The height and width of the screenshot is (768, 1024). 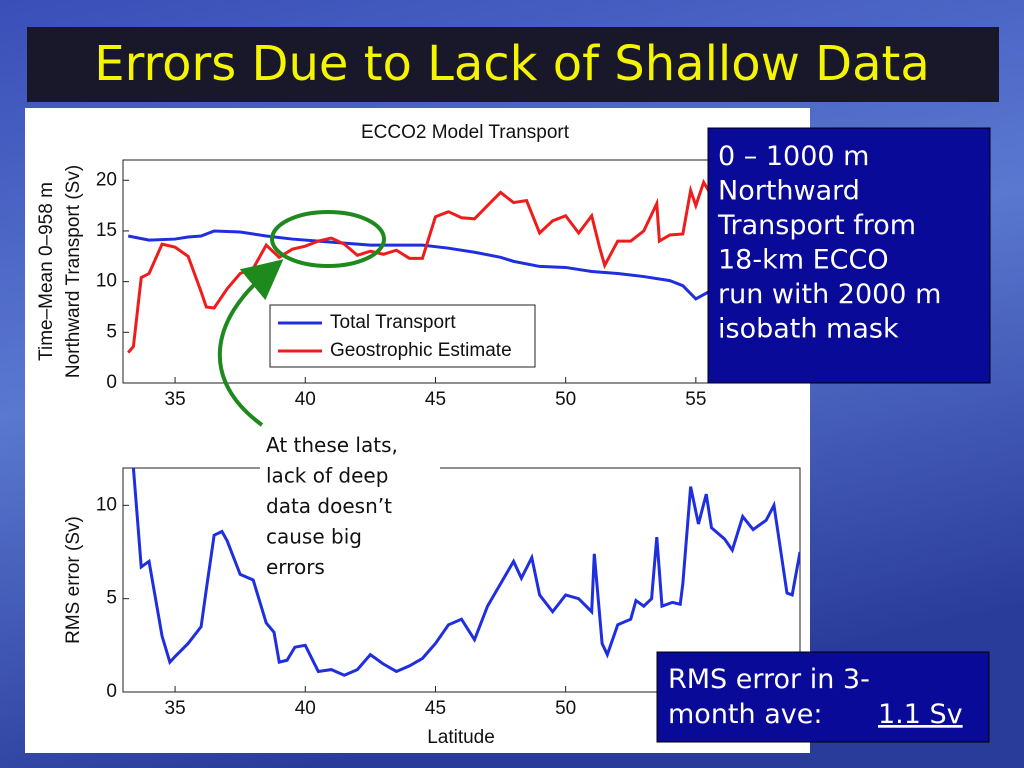 I want to click on annotation-line: data doesn’t, so click(x=329, y=506).